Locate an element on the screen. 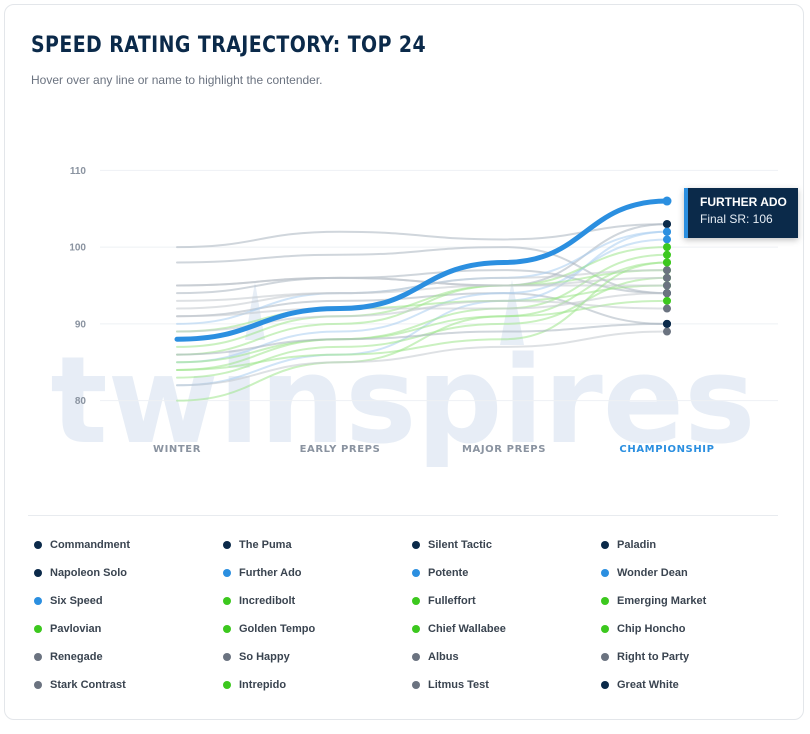 This screenshot has width=810, height=734. legend-label: Right to Party is located at coordinates (653, 657).